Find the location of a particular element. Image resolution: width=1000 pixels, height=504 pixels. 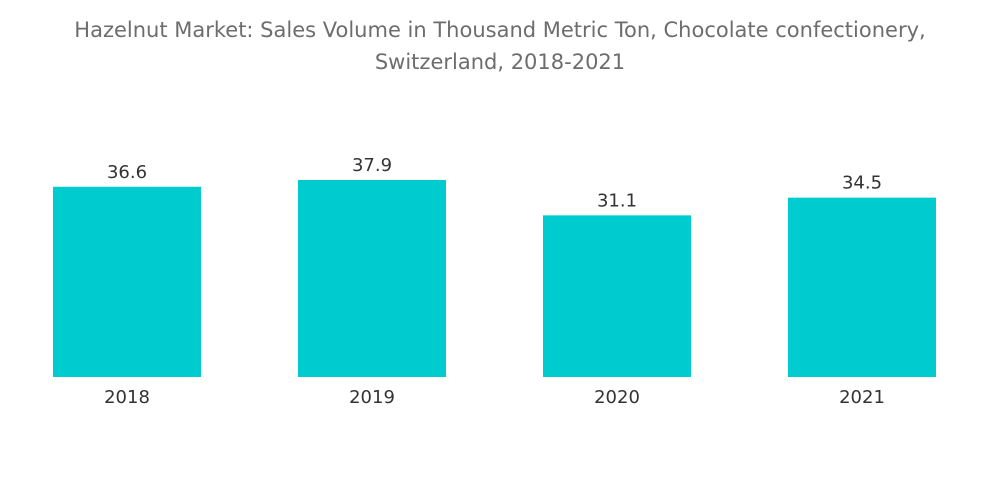

value-label-2019: 37.9 is located at coordinates (372, 165).